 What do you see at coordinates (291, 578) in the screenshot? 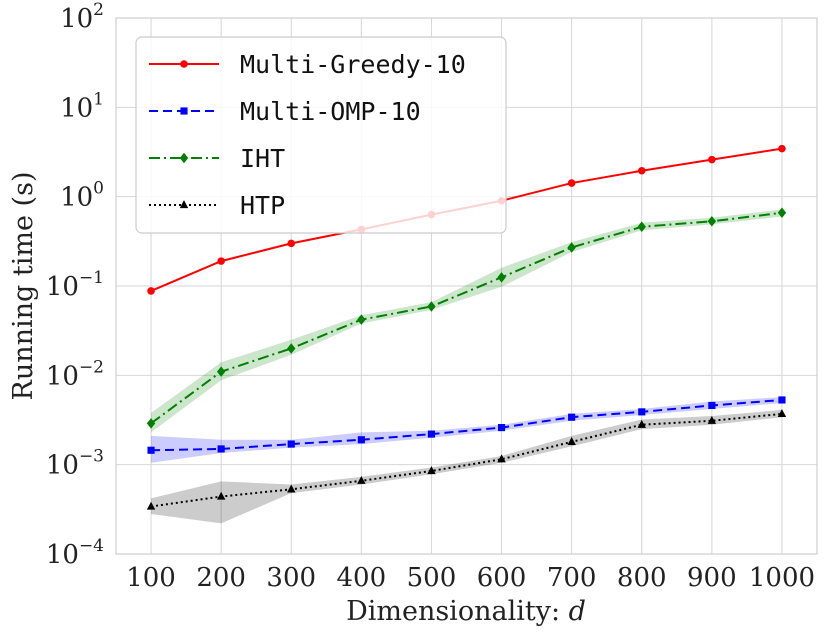
I see `x-tick-label: 300` at bounding box center [291, 578].